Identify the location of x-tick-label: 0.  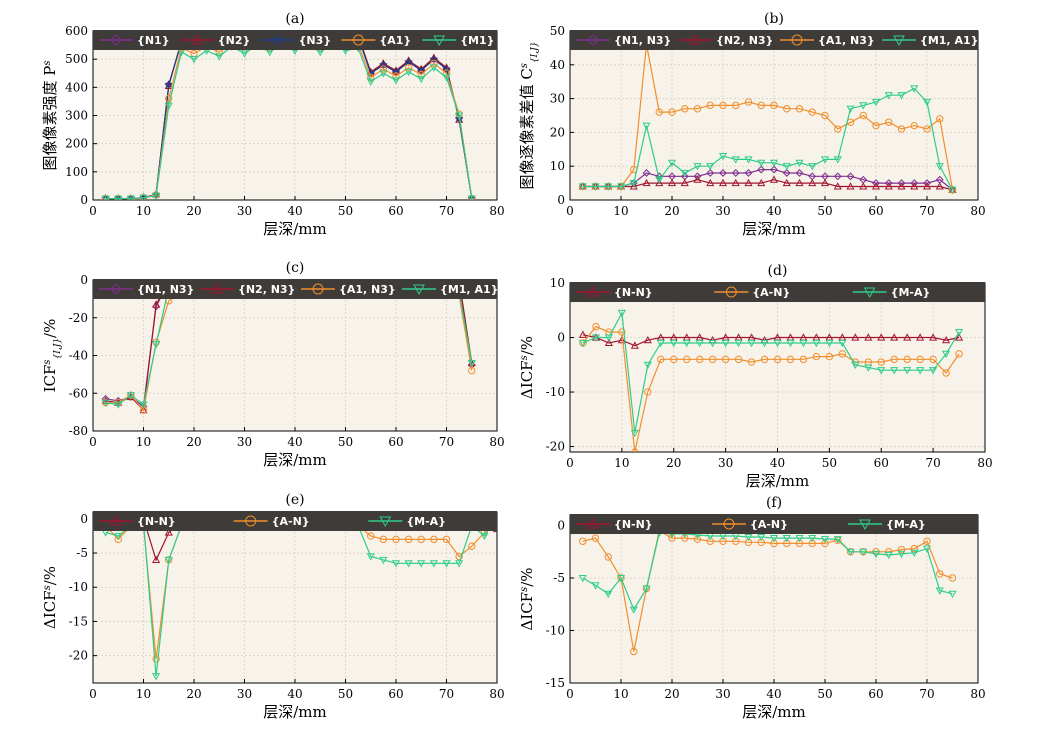
(570, 211).